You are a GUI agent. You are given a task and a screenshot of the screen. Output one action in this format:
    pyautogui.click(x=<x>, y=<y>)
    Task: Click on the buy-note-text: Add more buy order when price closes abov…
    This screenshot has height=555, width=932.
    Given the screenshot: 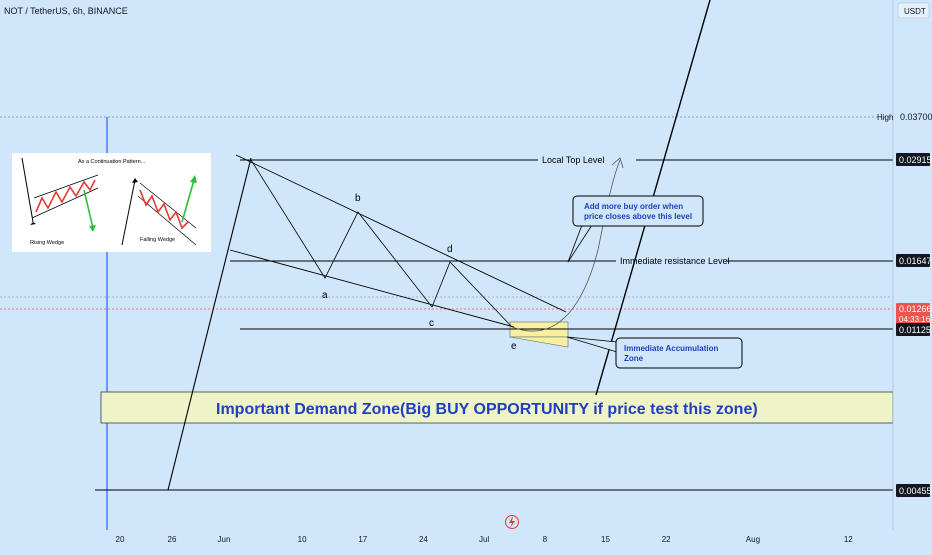 What is the action you would take?
    pyautogui.click(x=638, y=211)
    